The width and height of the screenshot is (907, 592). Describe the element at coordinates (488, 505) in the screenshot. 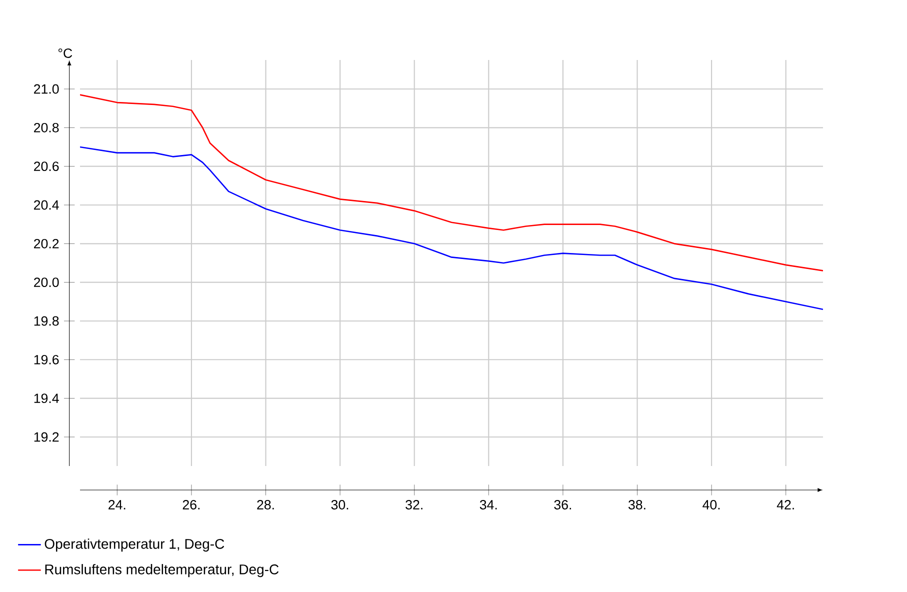

I see `x-tick-label: 34.` at that location.